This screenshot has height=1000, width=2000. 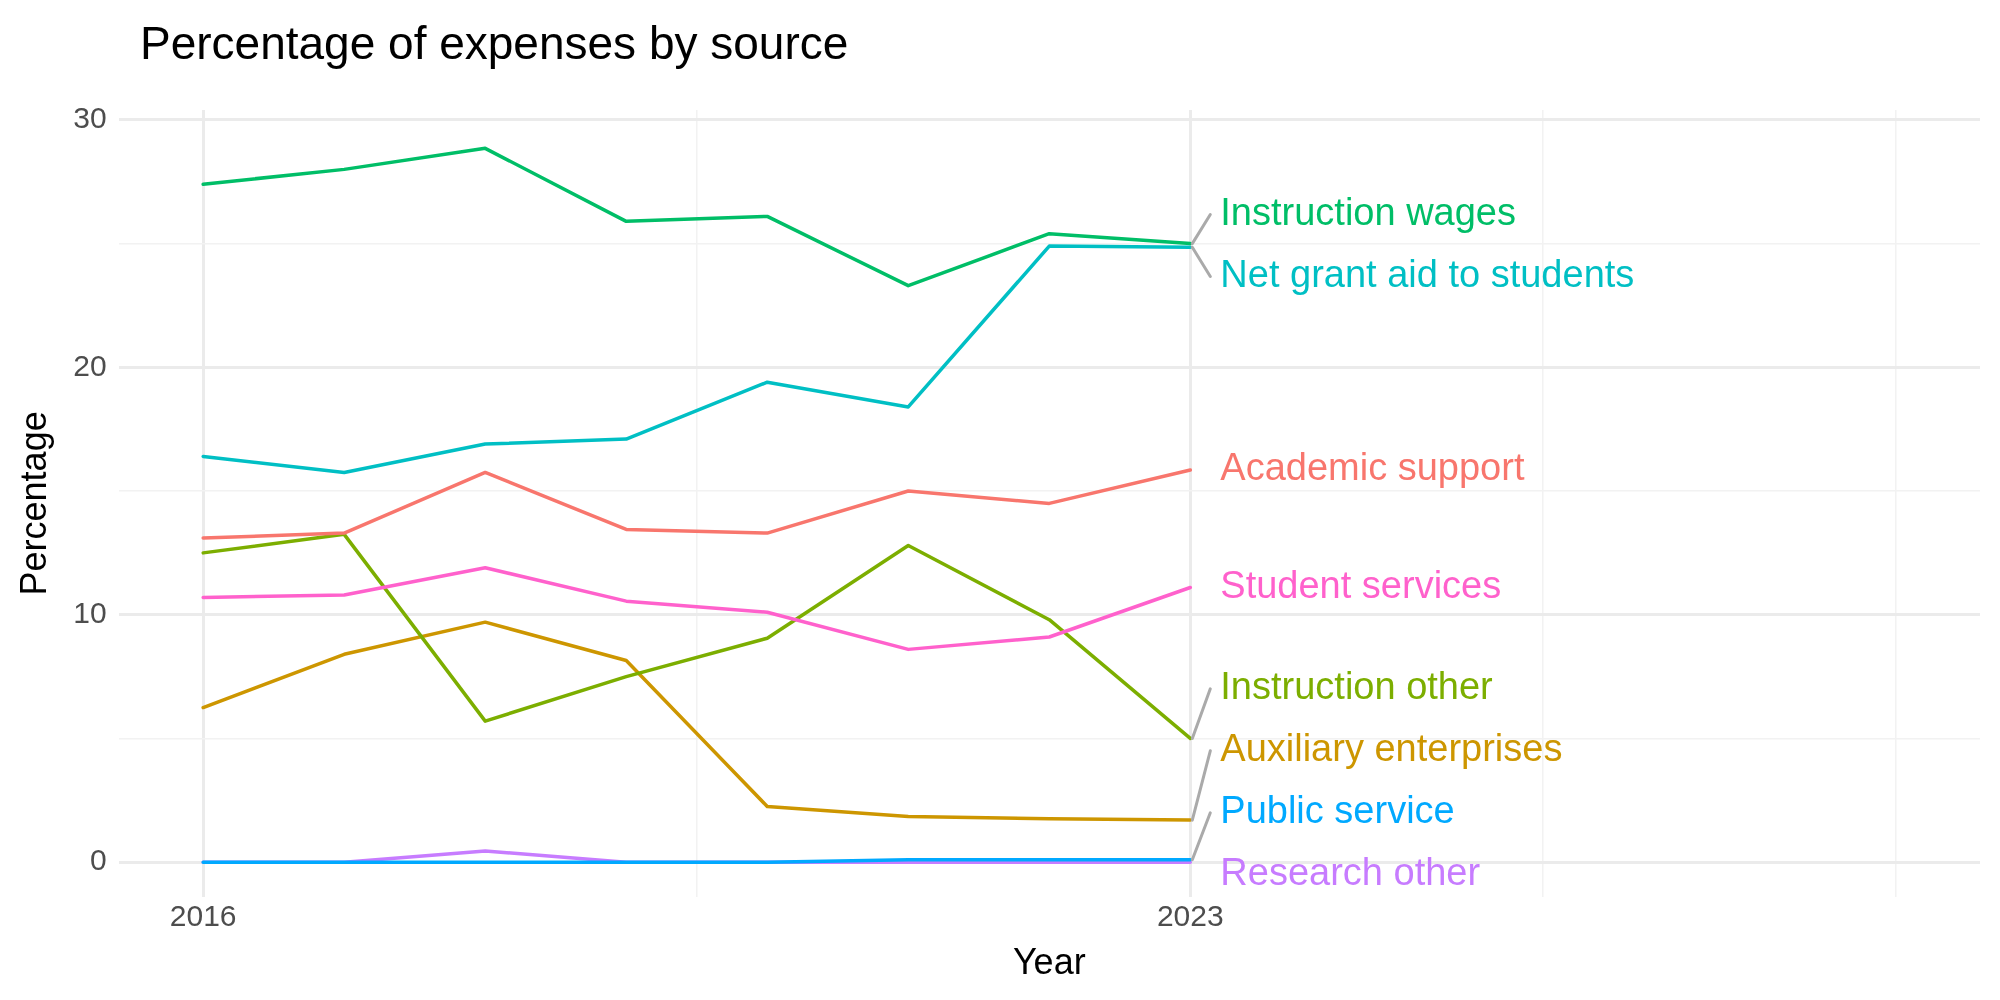 What do you see at coordinates (1357, 686) in the screenshot?
I see `series-label: Instruction other` at bounding box center [1357, 686].